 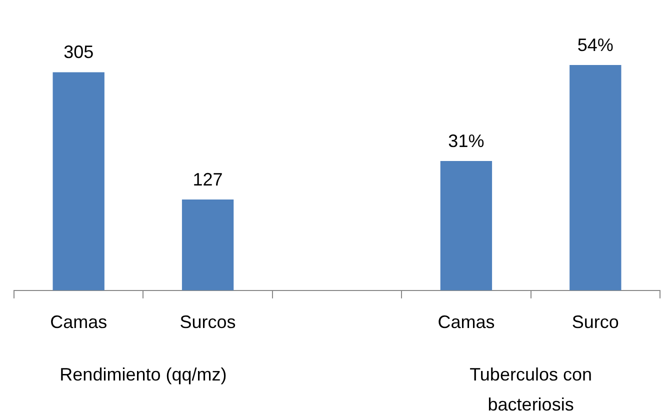 I want to click on data-label: 127, so click(x=207, y=180).